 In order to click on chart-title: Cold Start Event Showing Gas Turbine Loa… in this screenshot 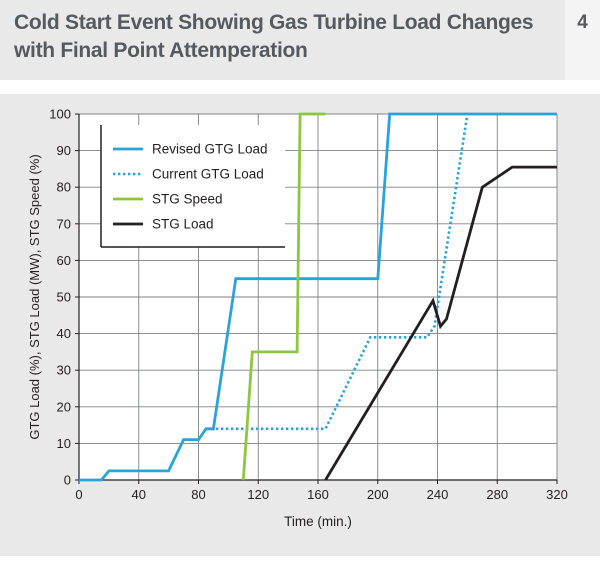, I will do `click(274, 36)`.